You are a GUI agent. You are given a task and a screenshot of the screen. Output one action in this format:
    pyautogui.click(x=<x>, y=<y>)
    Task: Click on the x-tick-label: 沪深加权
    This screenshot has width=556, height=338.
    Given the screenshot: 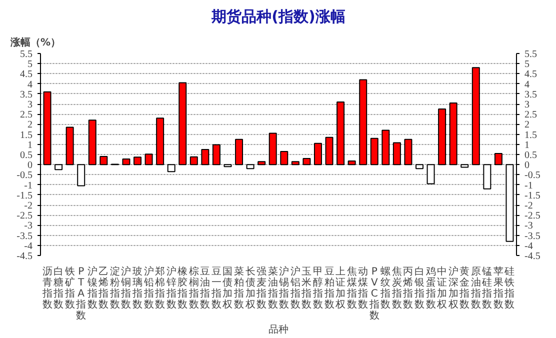 What is the action you would take?
    pyautogui.click(x=452, y=288)
    